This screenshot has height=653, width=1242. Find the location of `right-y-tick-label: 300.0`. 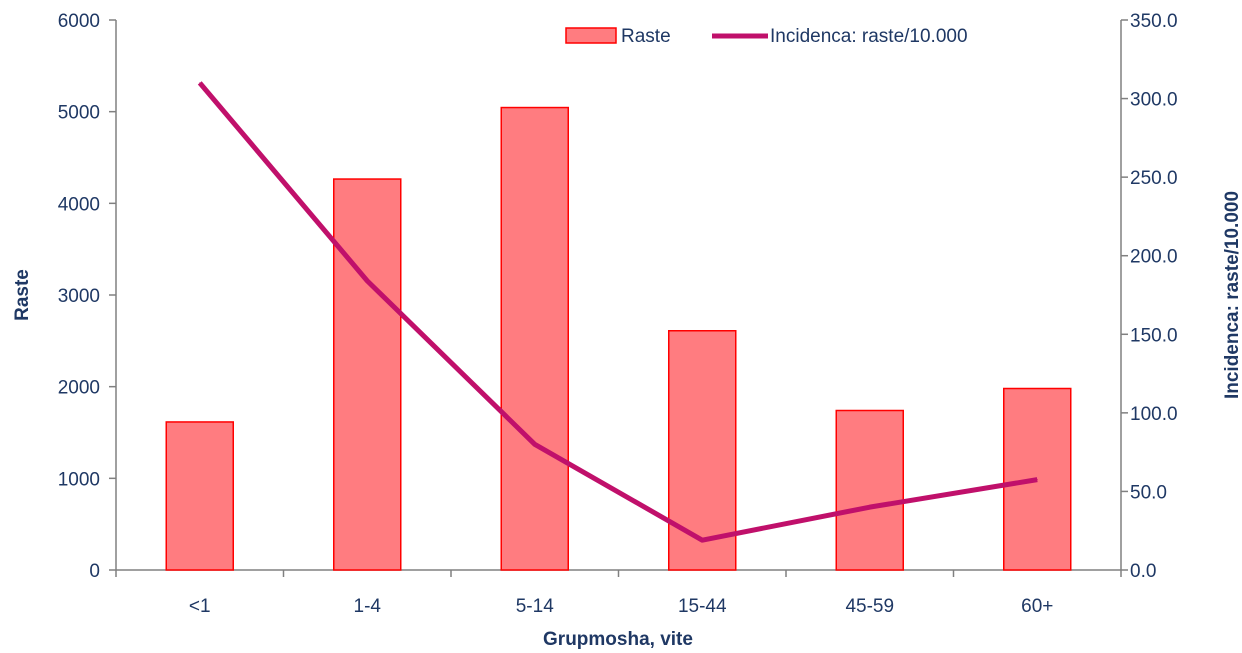

right-y-tick-label: 300.0 is located at coordinates (1154, 100).